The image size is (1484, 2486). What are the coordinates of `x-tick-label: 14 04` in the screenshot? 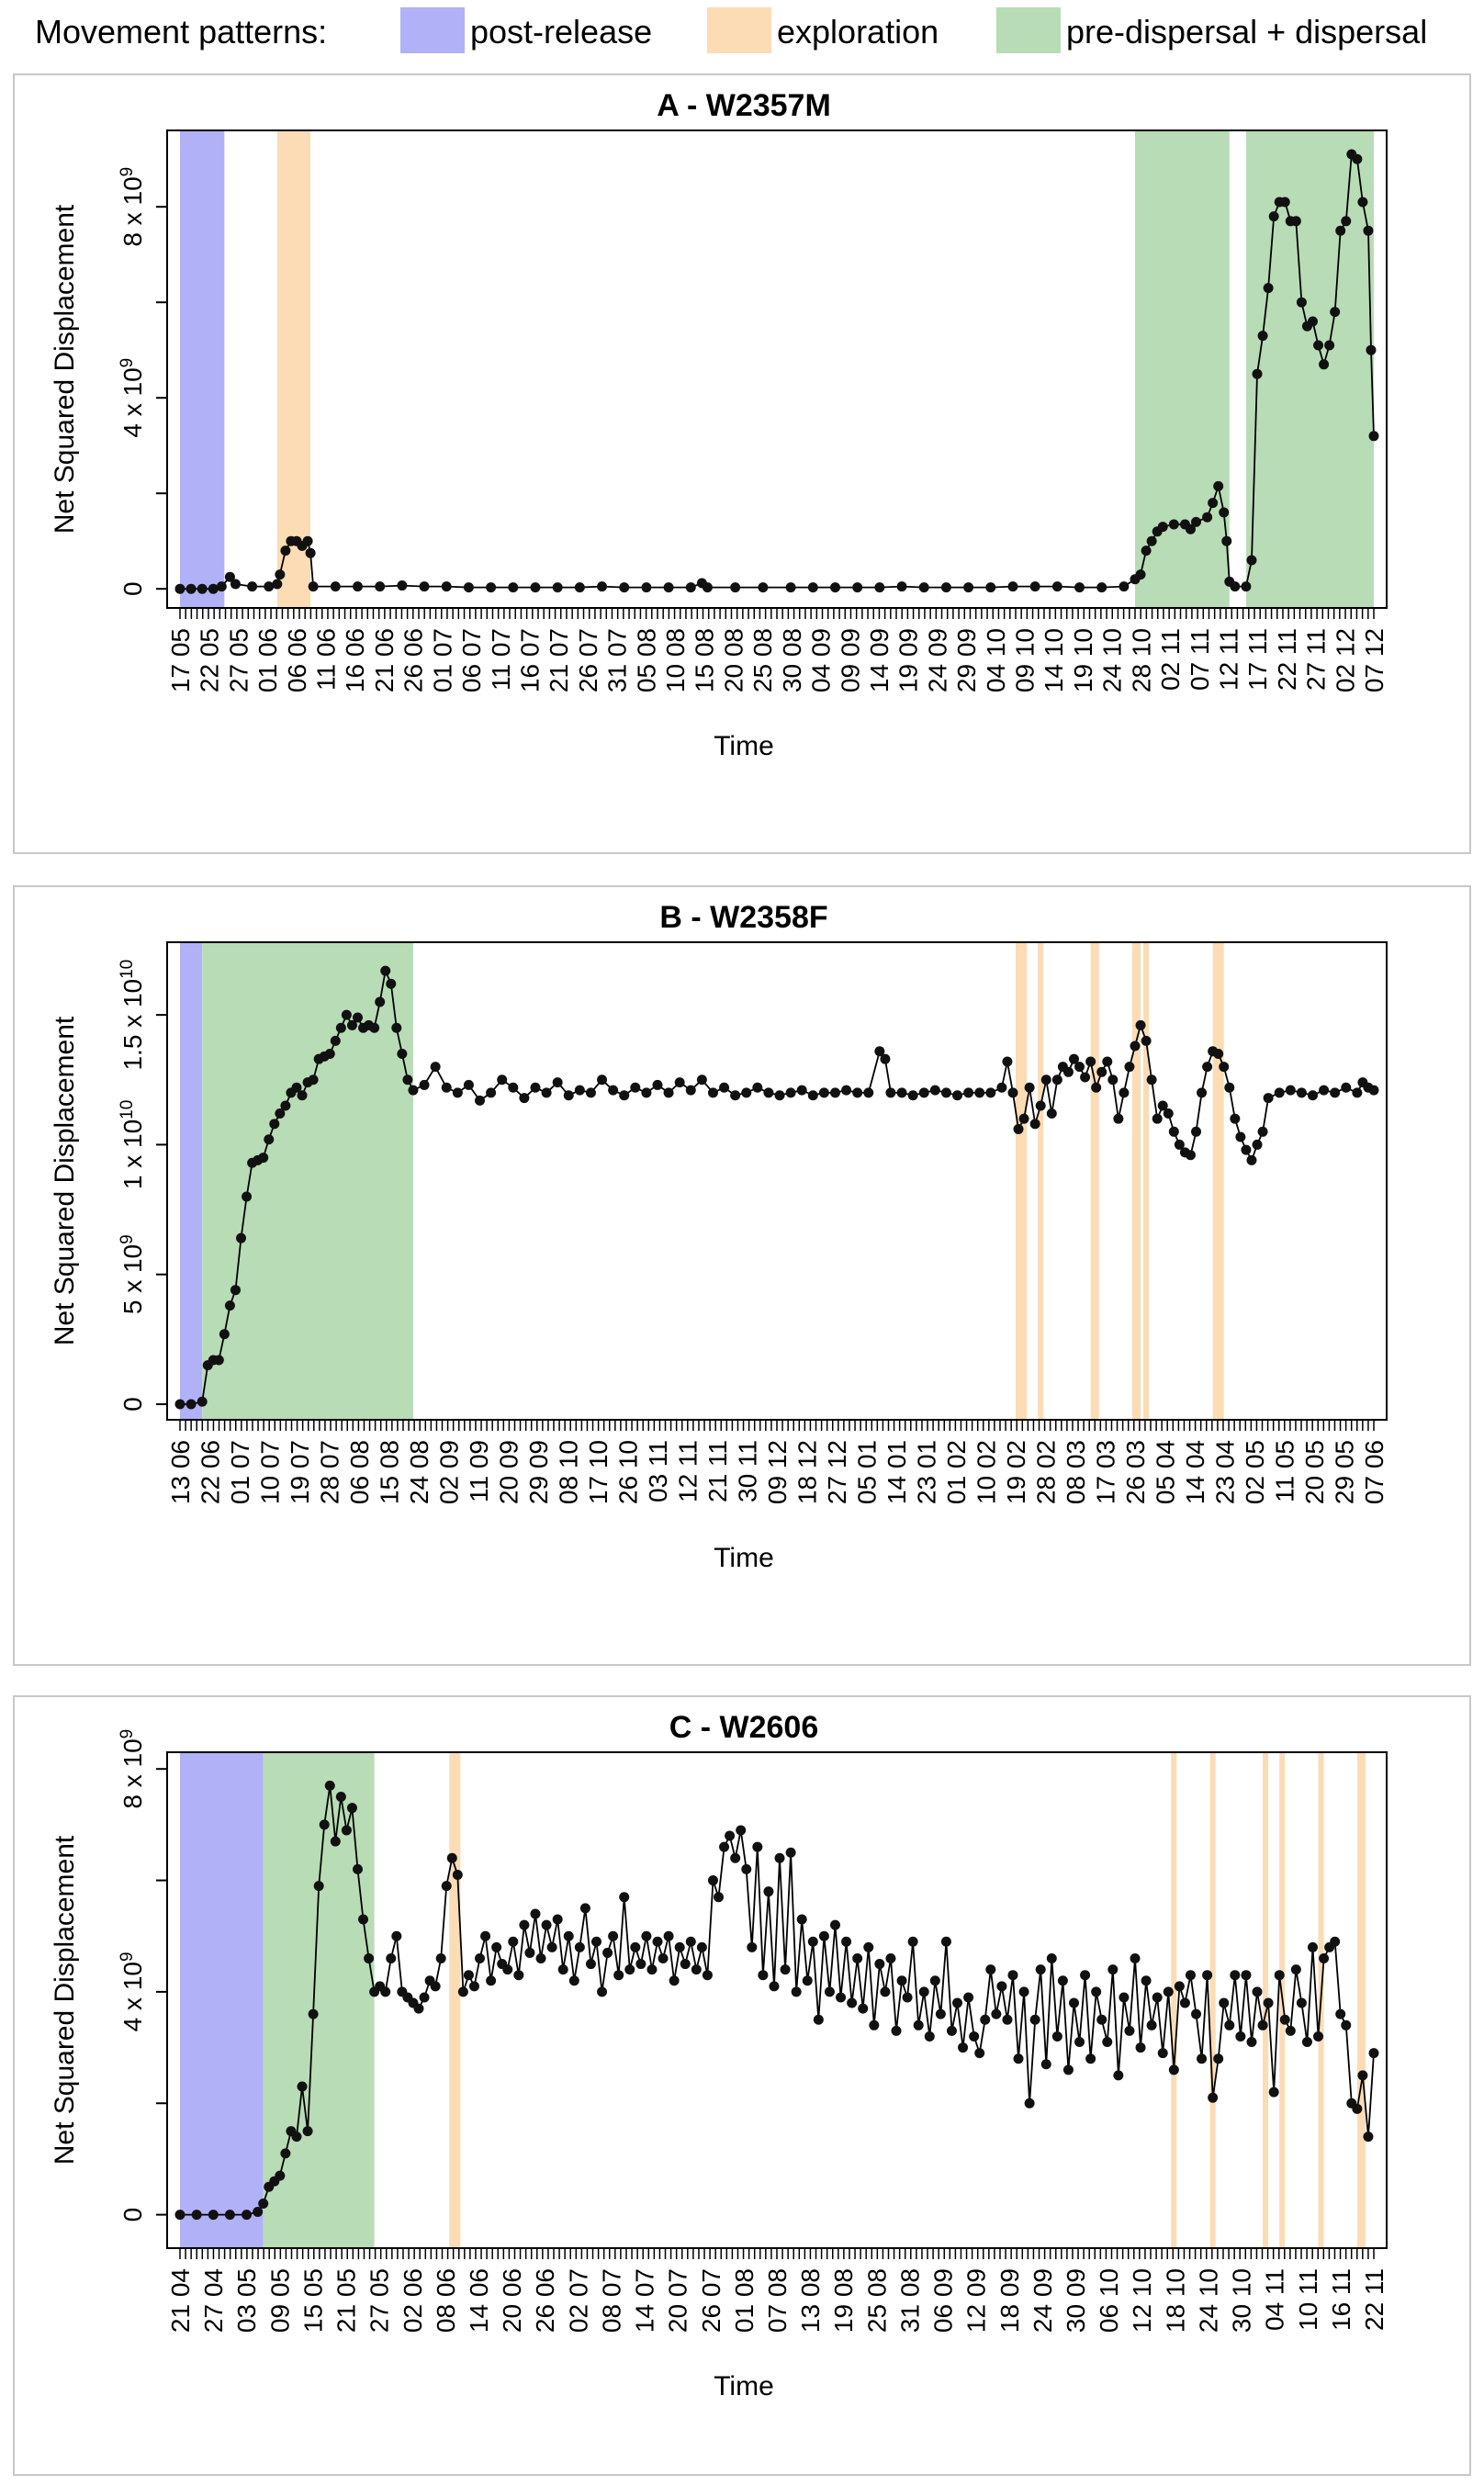 It's located at (1195, 1472).